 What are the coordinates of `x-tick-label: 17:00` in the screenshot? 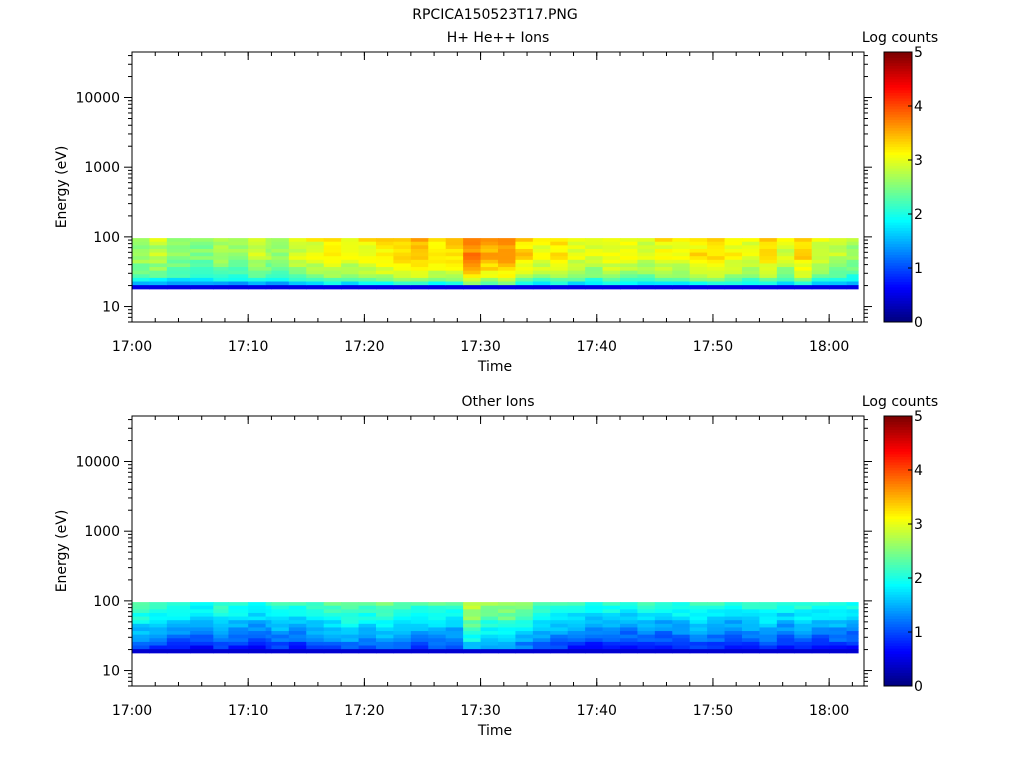 It's located at (132, 347).